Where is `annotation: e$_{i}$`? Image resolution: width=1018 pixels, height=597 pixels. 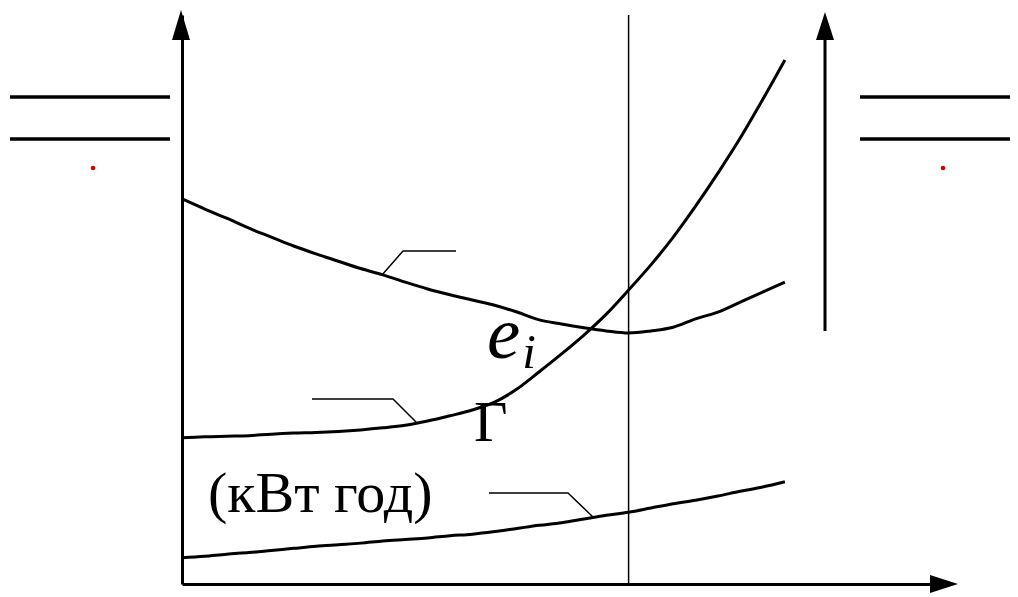 annotation: e$_{i}$ is located at coordinates (511, 335).